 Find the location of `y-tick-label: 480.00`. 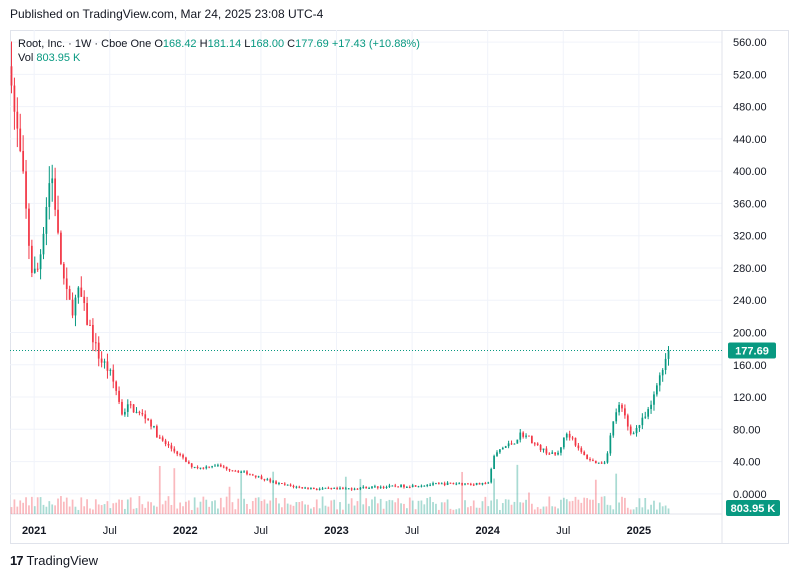

y-tick-label: 480.00 is located at coordinates (750, 108).